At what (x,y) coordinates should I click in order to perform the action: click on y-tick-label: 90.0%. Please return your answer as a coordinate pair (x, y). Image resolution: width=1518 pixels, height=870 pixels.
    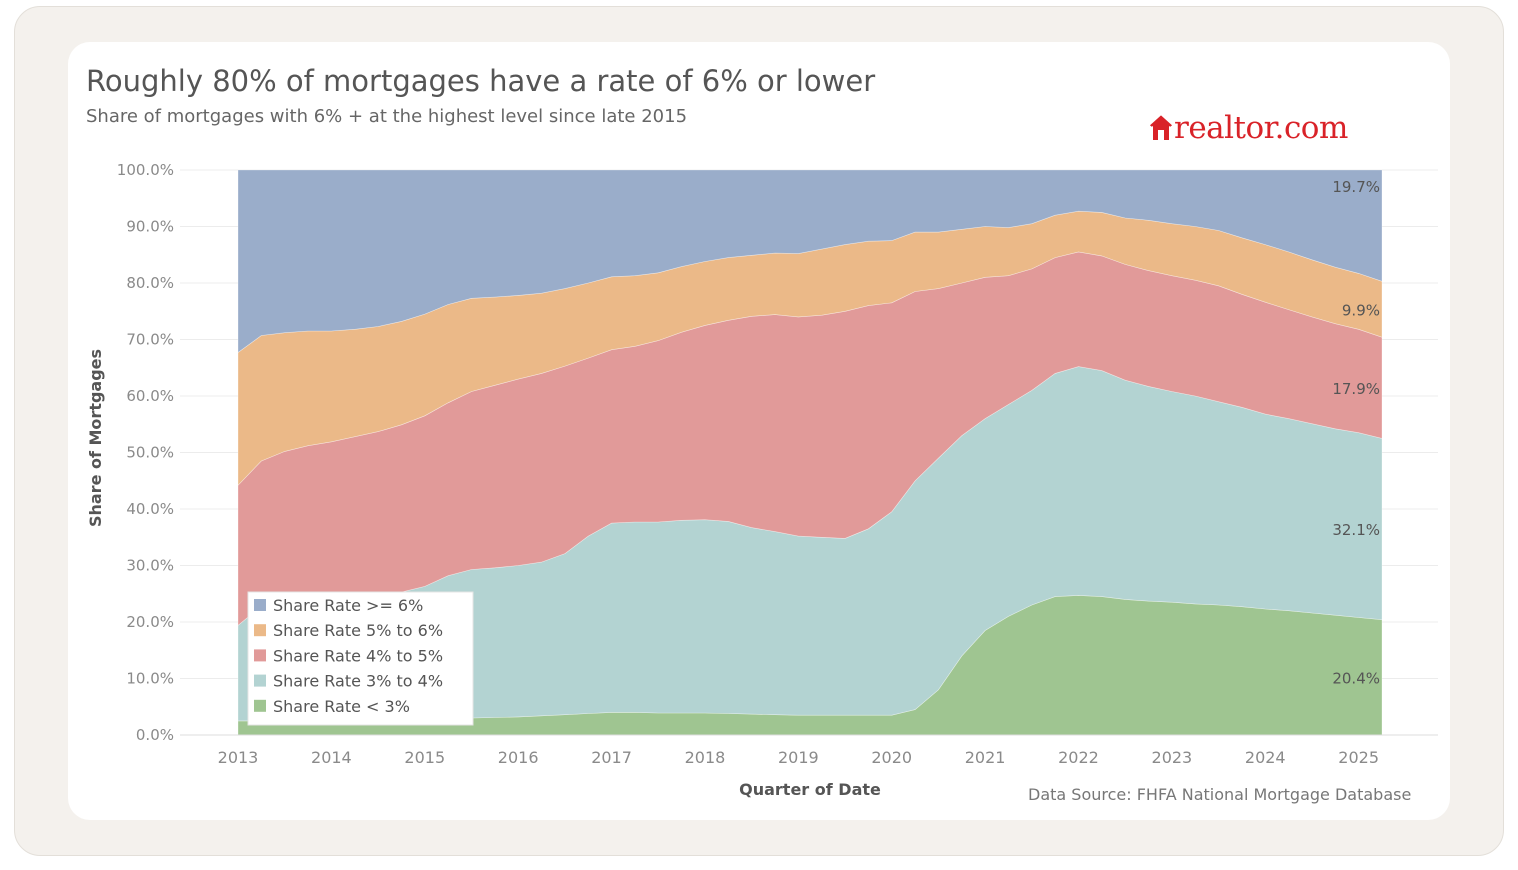
    Looking at the image, I should click on (150, 227).